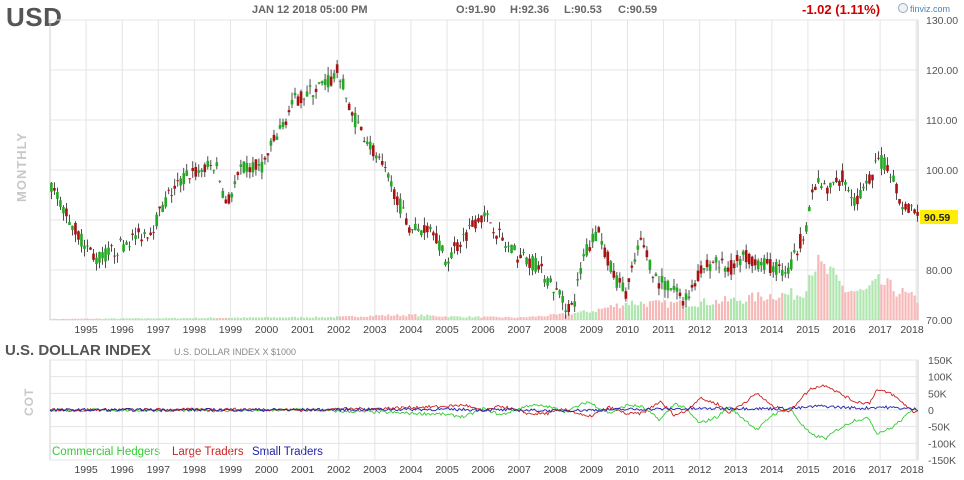 This screenshot has width=964, height=480. Describe the element at coordinates (159, 330) in the screenshot. I see `price-x-tick-label: 1997` at that location.